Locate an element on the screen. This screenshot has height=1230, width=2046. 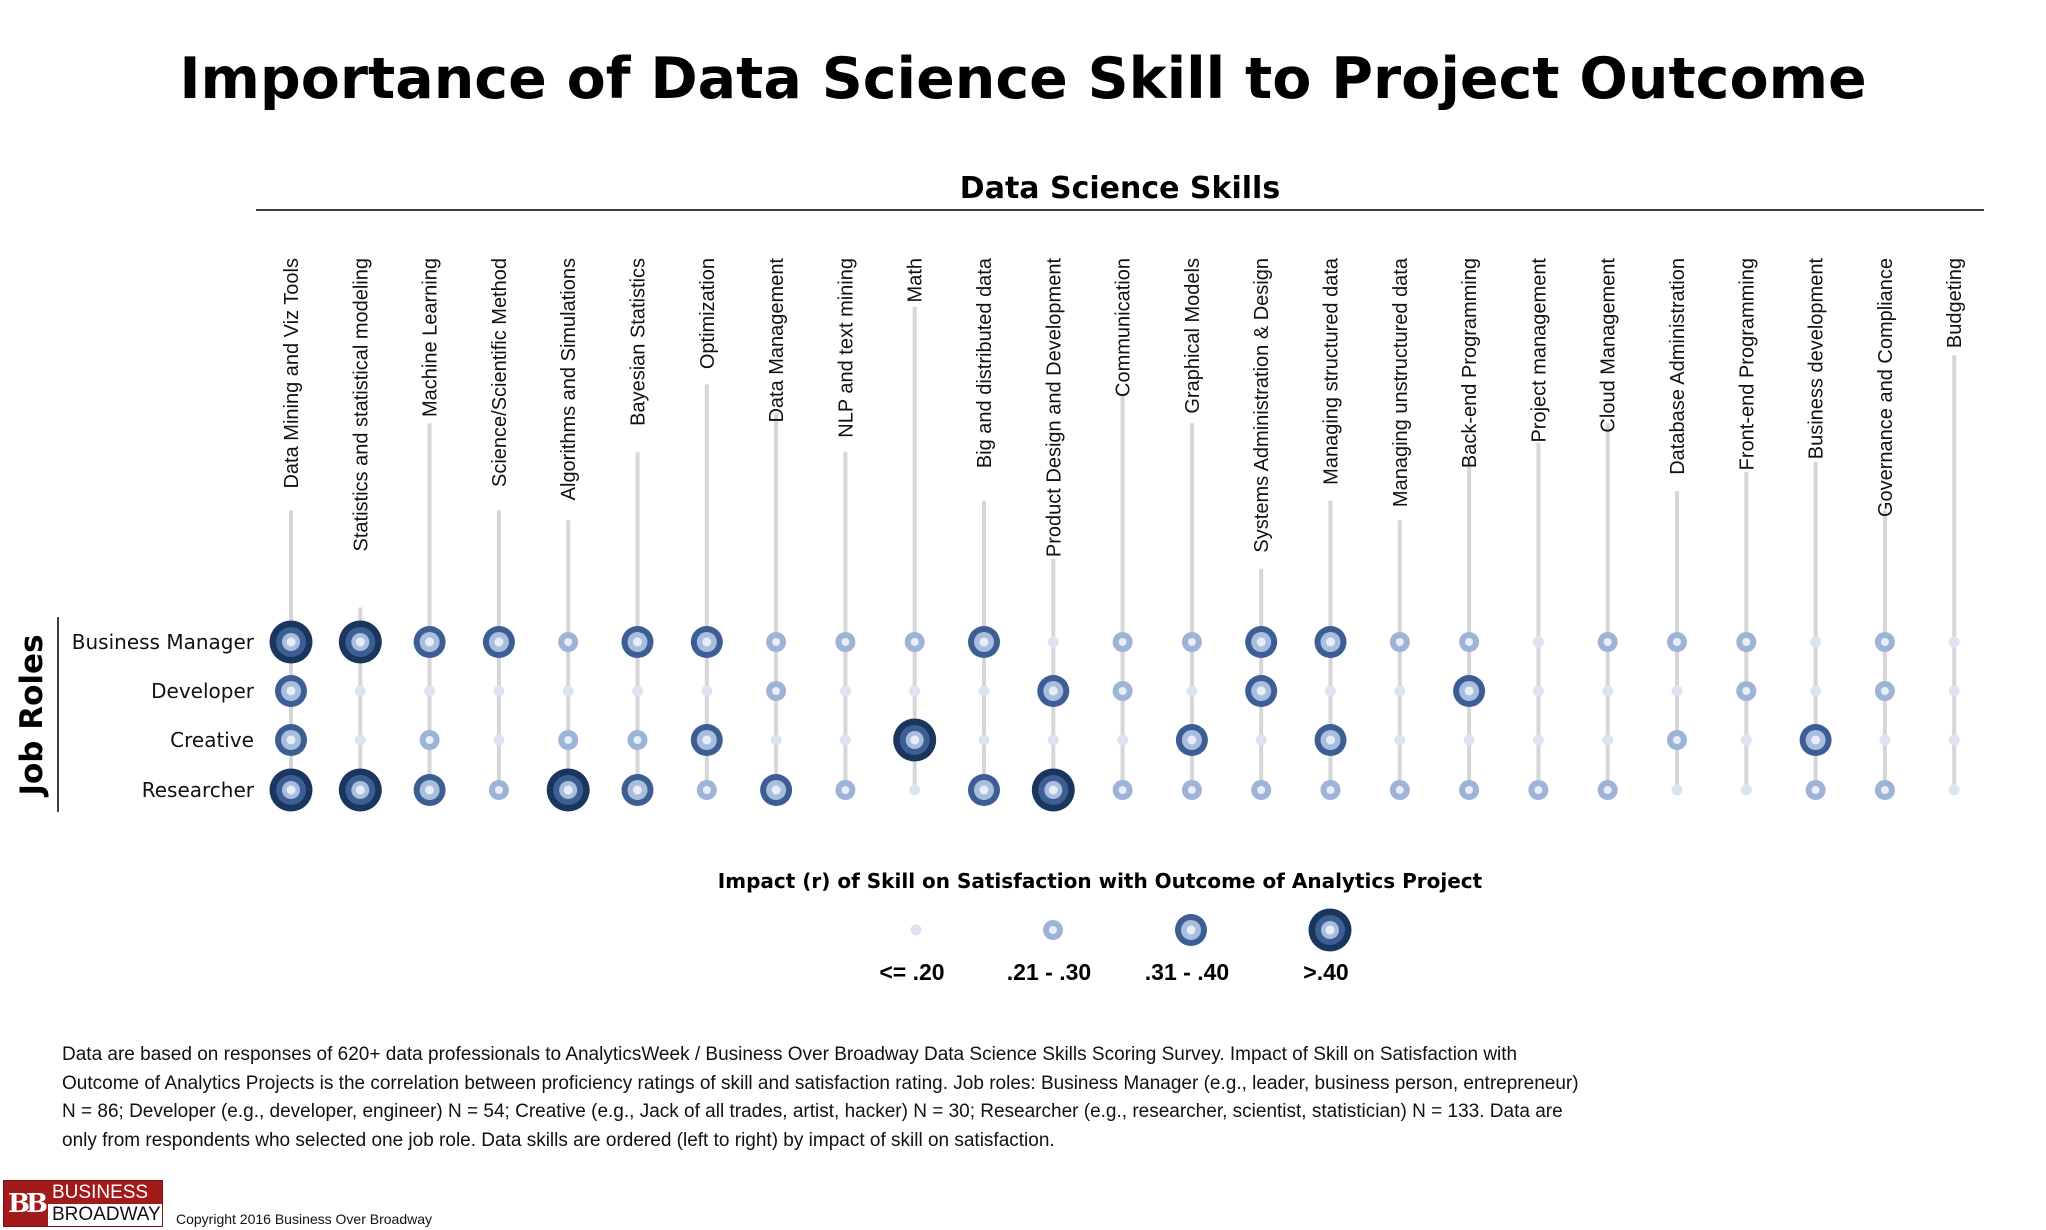
logo-line-2: BROADWAY is located at coordinates (106, 1214).